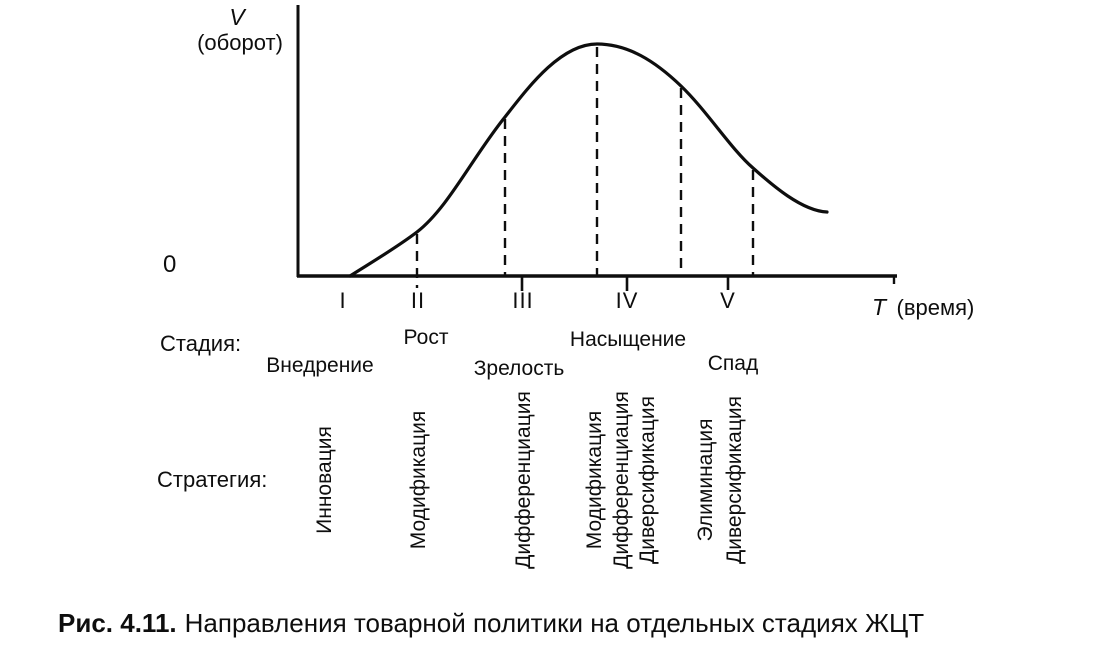 The height and width of the screenshot is (649, 1102). I want to click on y-axis-unit: (оборот), so click(240, 42).